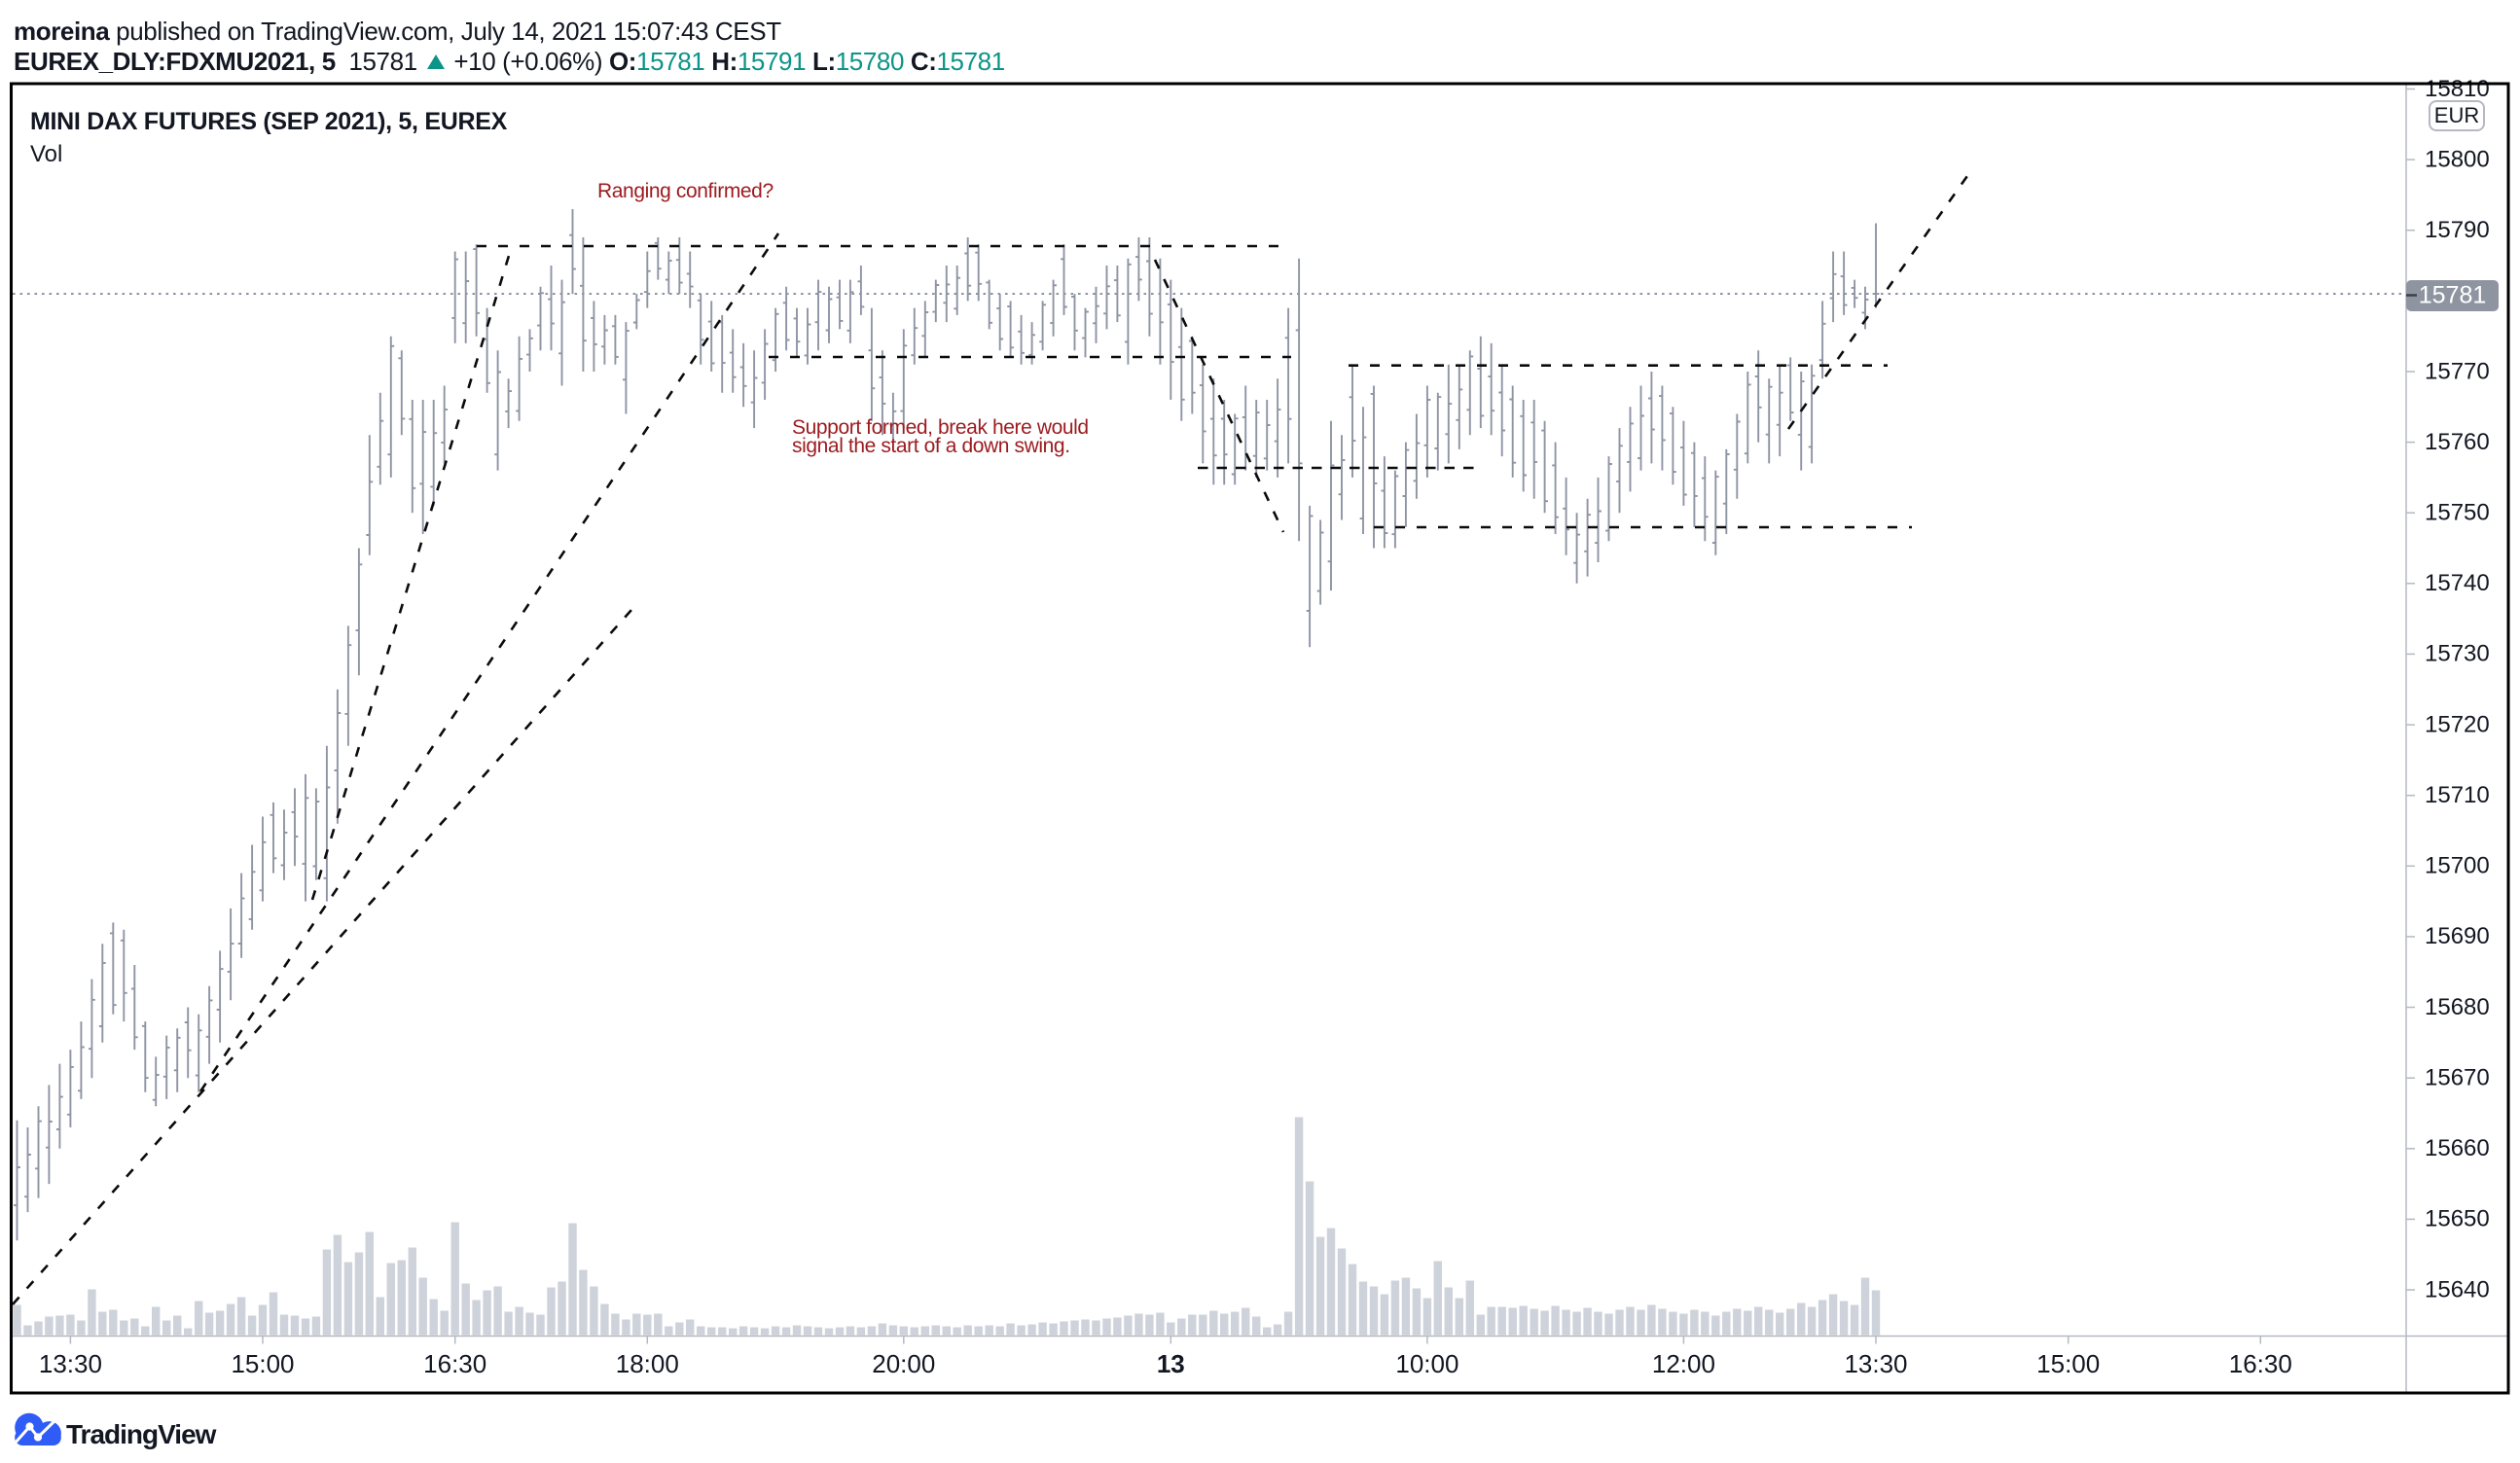 This screenshot has height=1463, width=2520. I want to click on svg-text: 15790, so click(2457, 230).